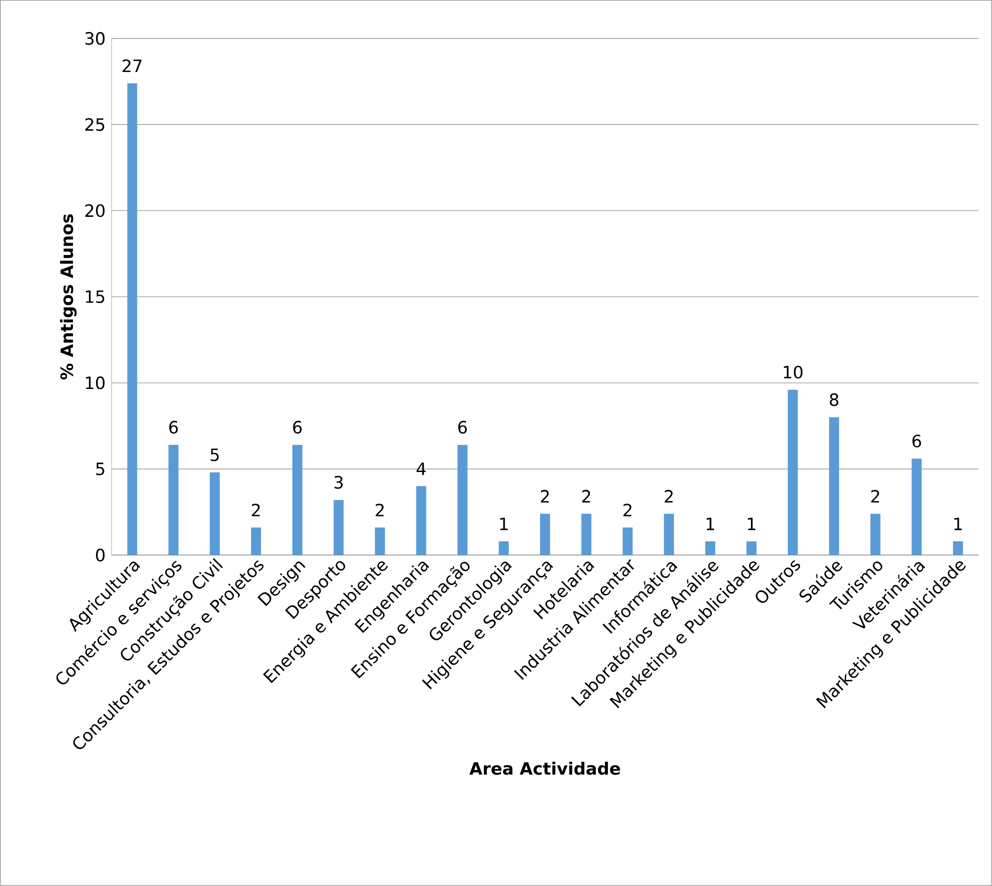 The width and height of the screenshot is (992, 886). I want to click on y-axis-title: % Antigos Alunos, so click(68, 297).